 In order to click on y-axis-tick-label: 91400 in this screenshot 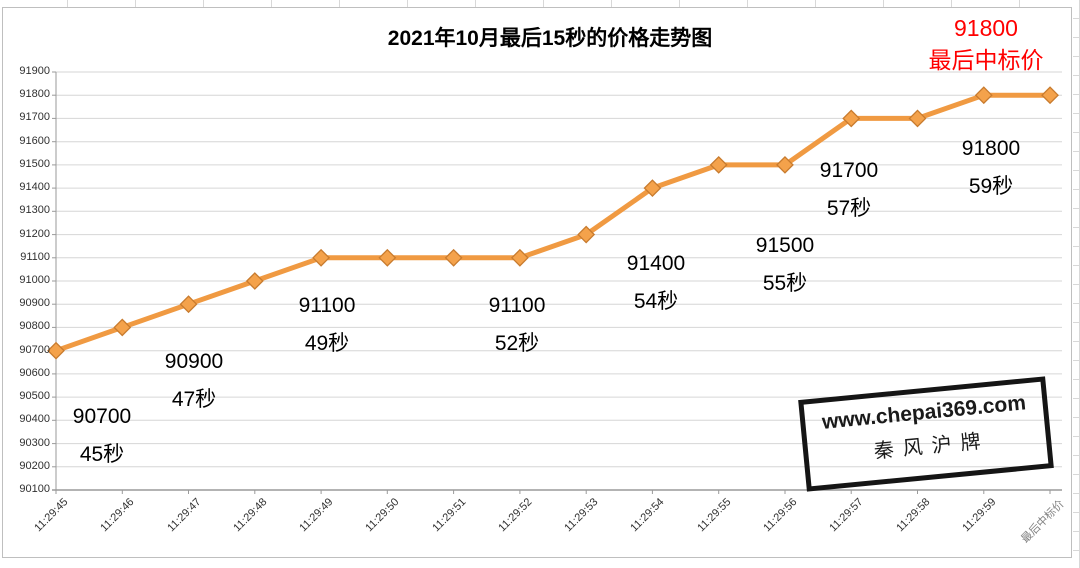, I will do `click(34, 187)`.